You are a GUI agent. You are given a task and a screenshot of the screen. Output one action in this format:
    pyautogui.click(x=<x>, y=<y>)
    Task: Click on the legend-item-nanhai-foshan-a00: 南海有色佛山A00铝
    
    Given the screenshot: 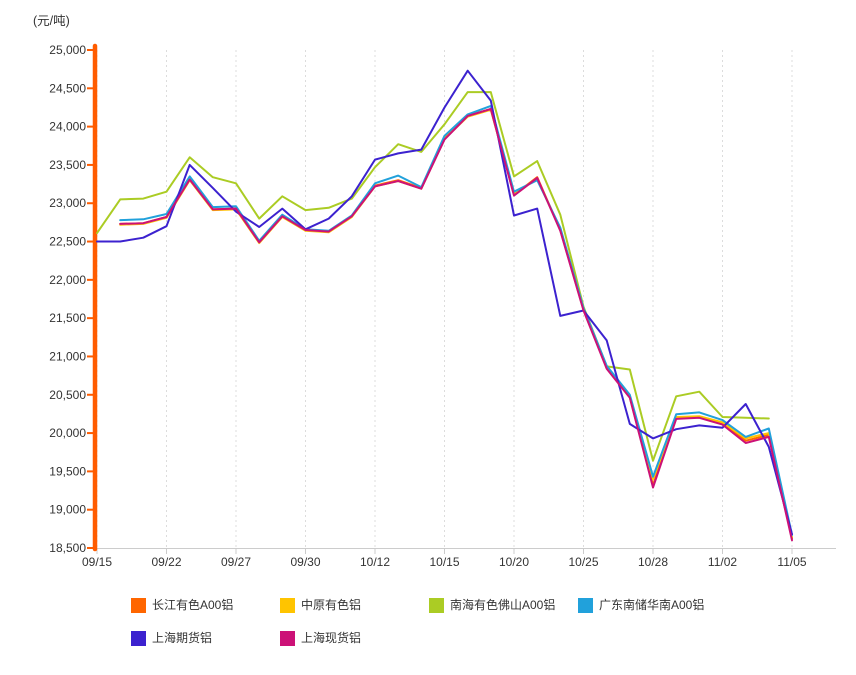 What is the action you would take?
    pyautogui.click(x=503, y=605)
    